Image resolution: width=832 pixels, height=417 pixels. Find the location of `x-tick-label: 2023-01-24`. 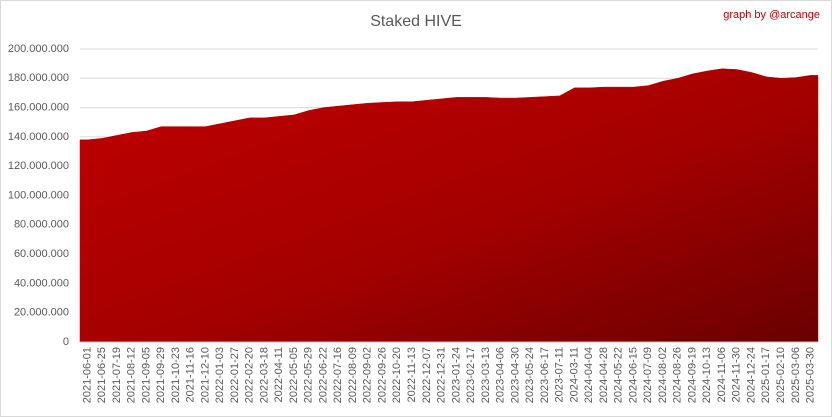

x-tick-label: 2023-01-24 is located at coordinates (456, 375).